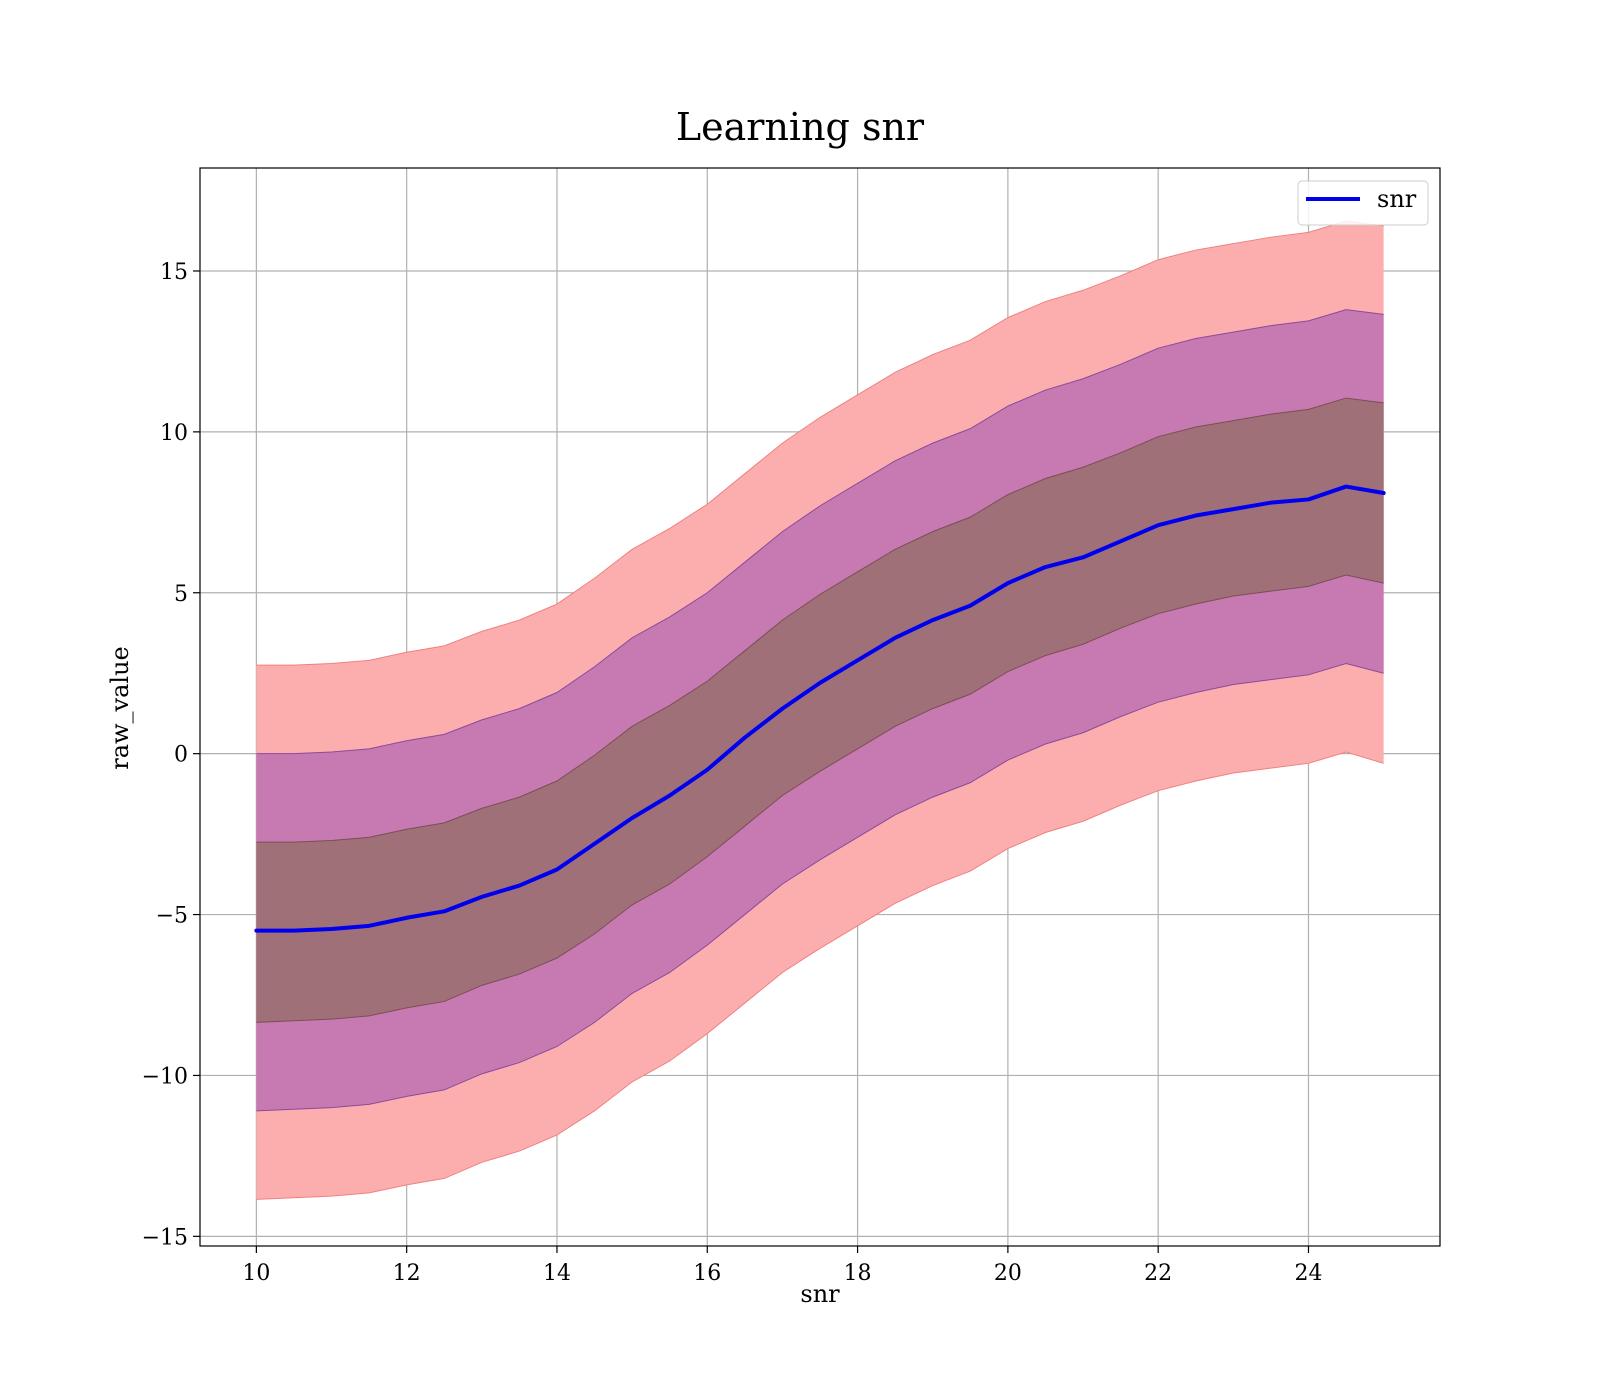  Describe the element at coordinates (165, 1076) in the screenshot. I see `y-tick-label: −10` at that location.